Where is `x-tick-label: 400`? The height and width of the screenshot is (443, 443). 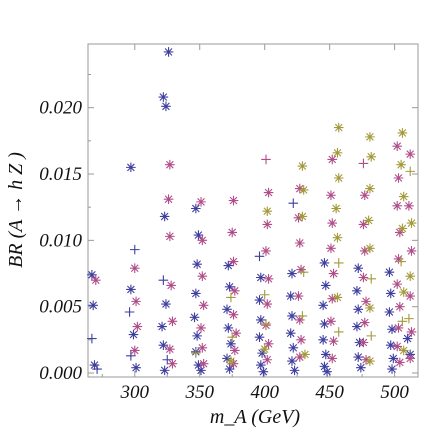 x-tick-label: 400 is located at coordinates (264, 392).